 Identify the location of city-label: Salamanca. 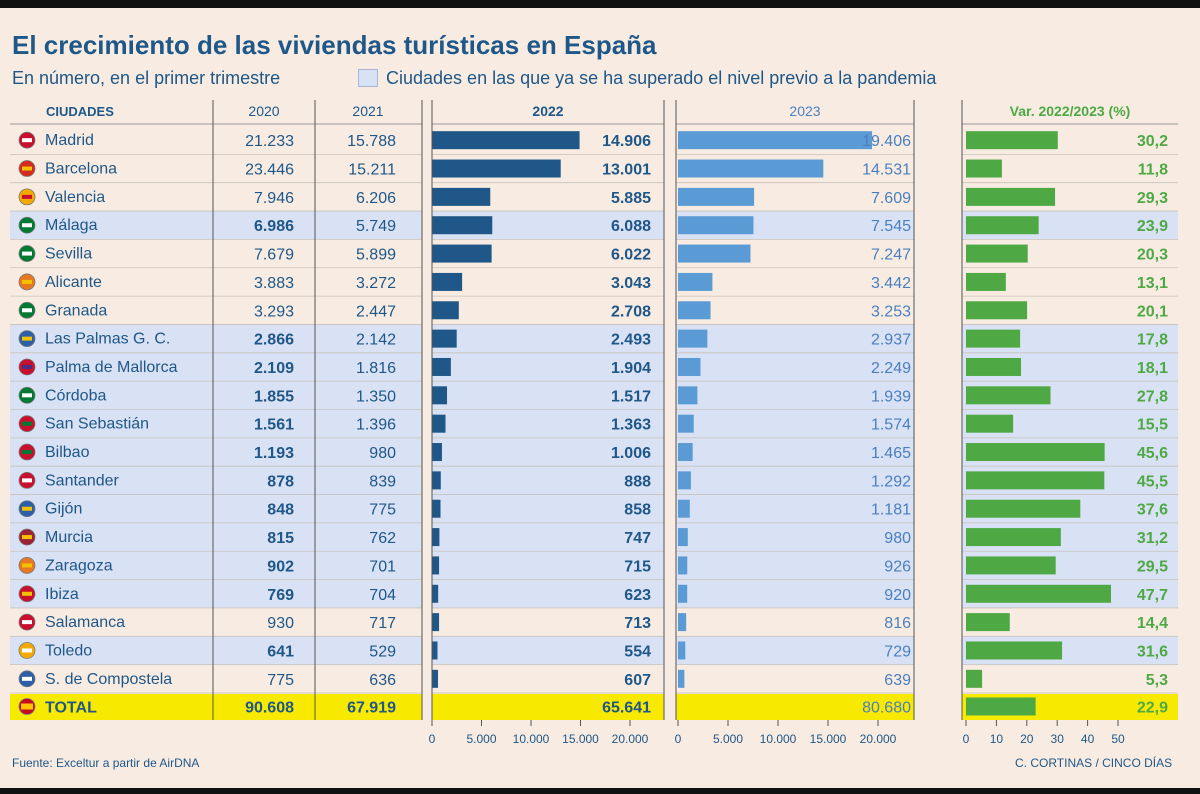
(85, 622).